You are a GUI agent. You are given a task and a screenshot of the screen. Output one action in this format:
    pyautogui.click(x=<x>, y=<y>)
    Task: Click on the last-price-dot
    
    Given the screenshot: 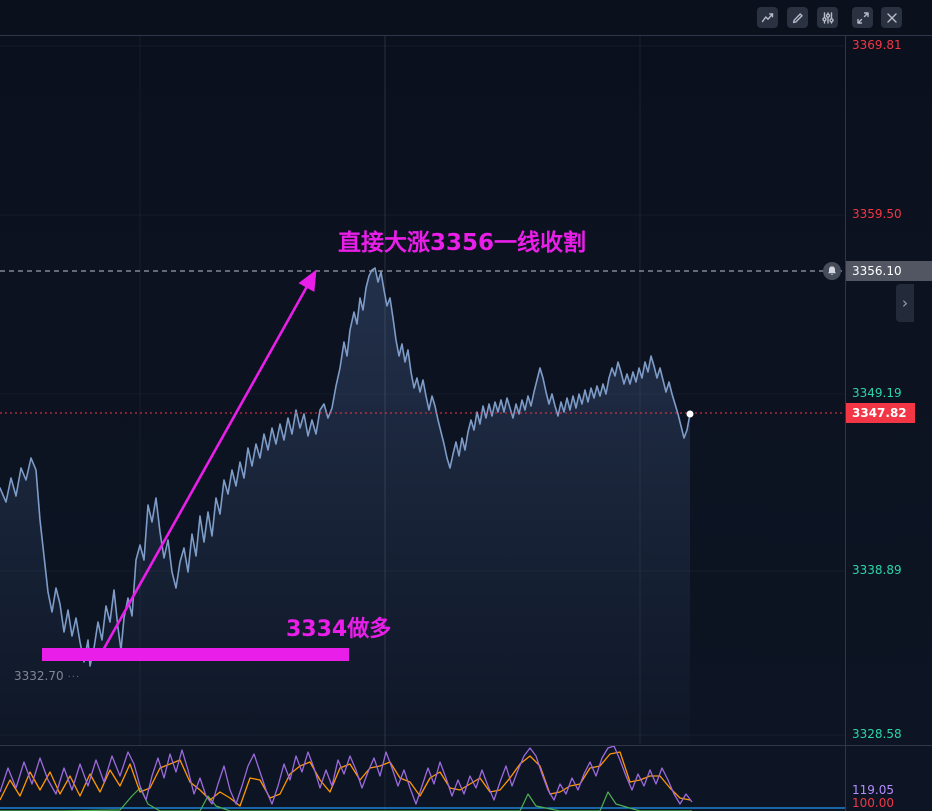 What is the action you would take?
    pyautogui.click(x=690, y=414)
    